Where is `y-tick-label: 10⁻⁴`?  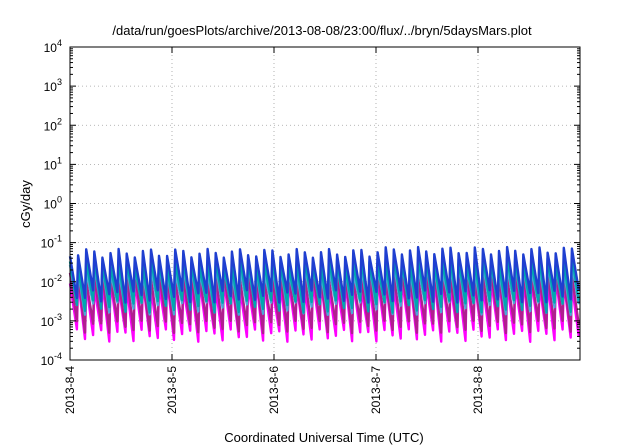
y-tick-label: 10⁻⁴ is located at coordinates (51, 359).